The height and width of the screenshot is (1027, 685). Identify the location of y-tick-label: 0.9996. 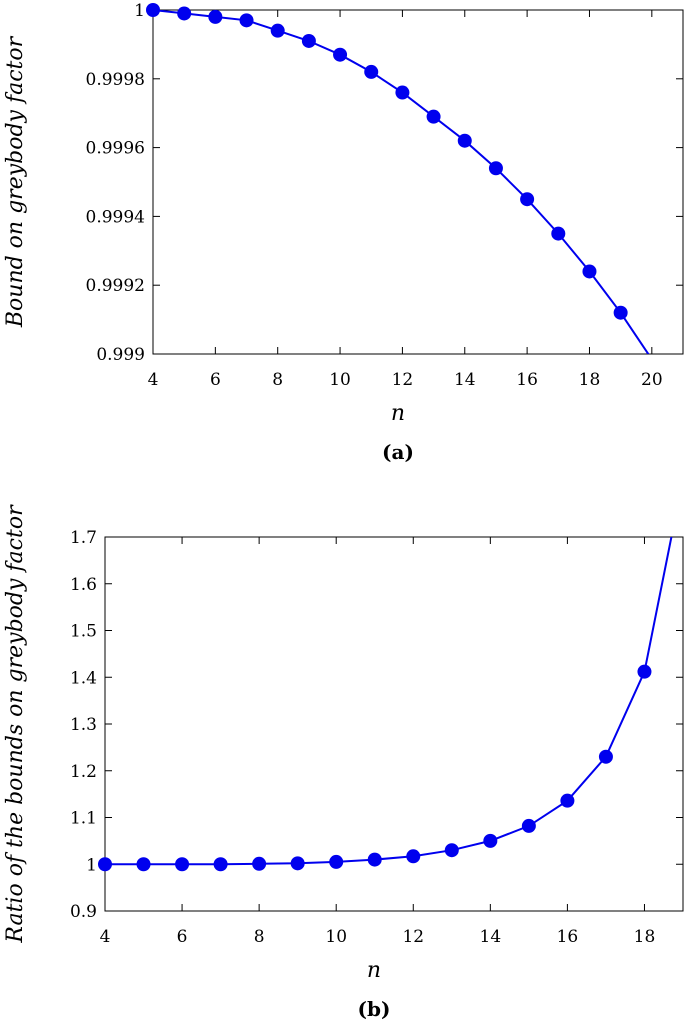
(115, 149).